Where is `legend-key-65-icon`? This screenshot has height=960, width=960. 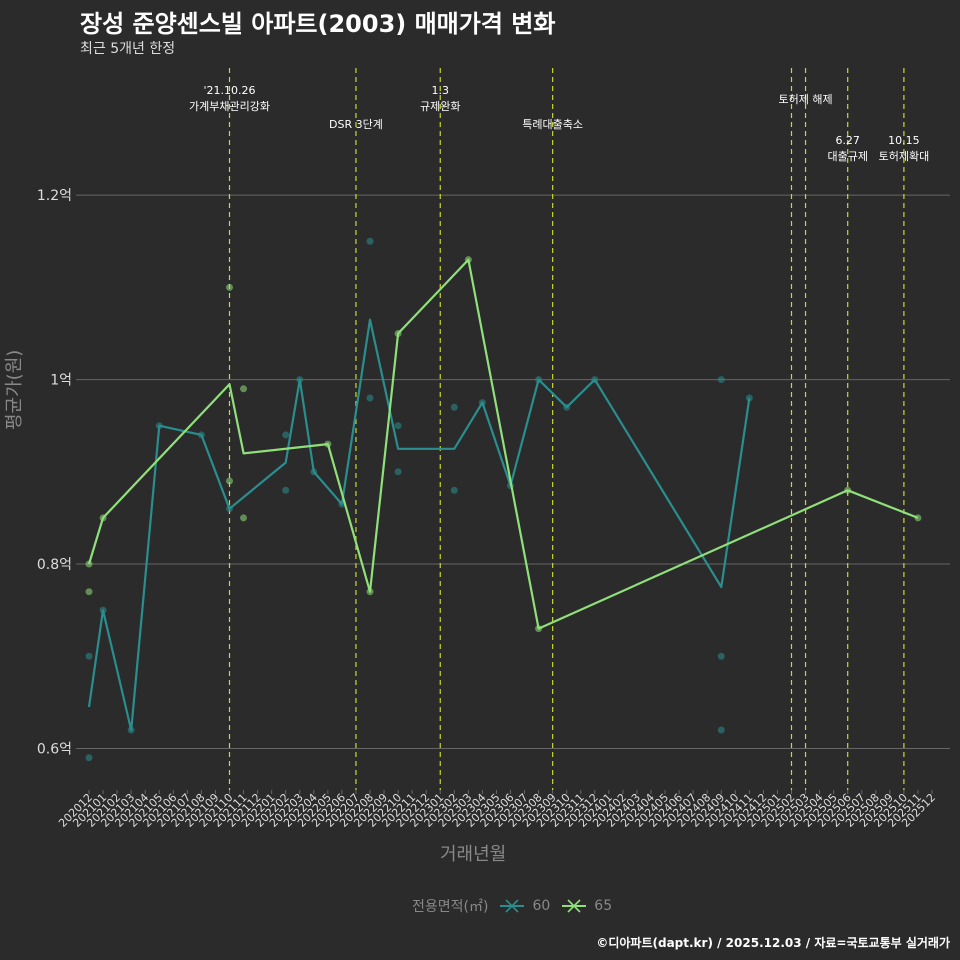
legend-key-65-icon is located at coordinates (574, 906).